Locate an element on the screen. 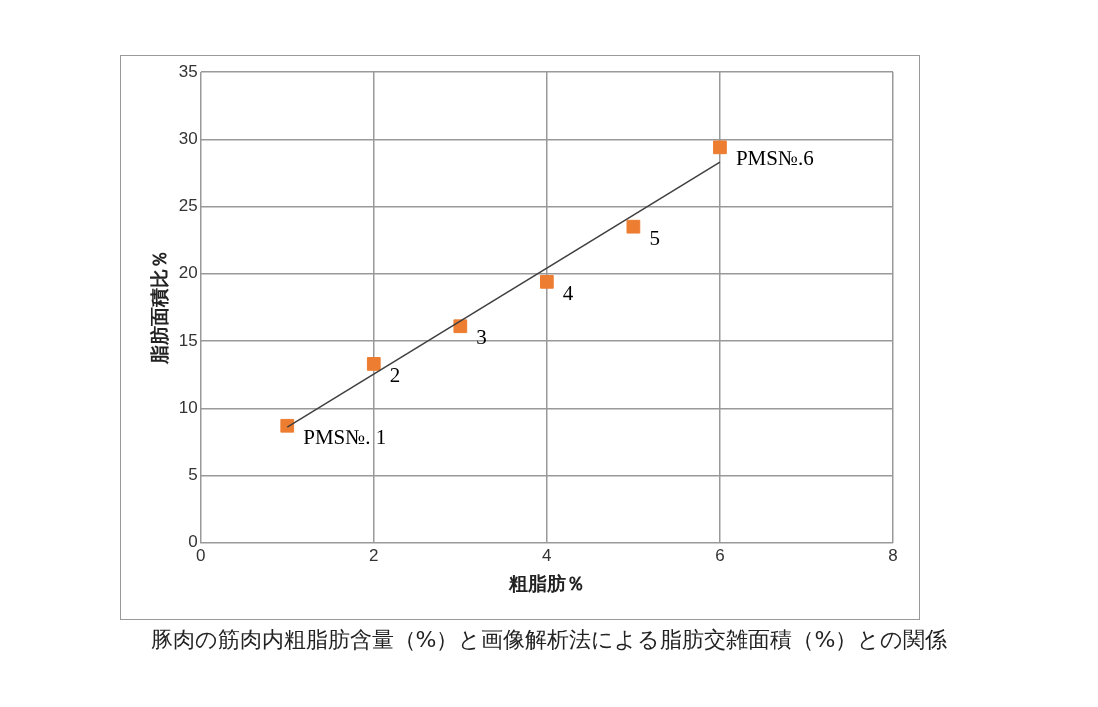  x-axis-title: 粗脂肪％ is located at coordinates (546, 583).